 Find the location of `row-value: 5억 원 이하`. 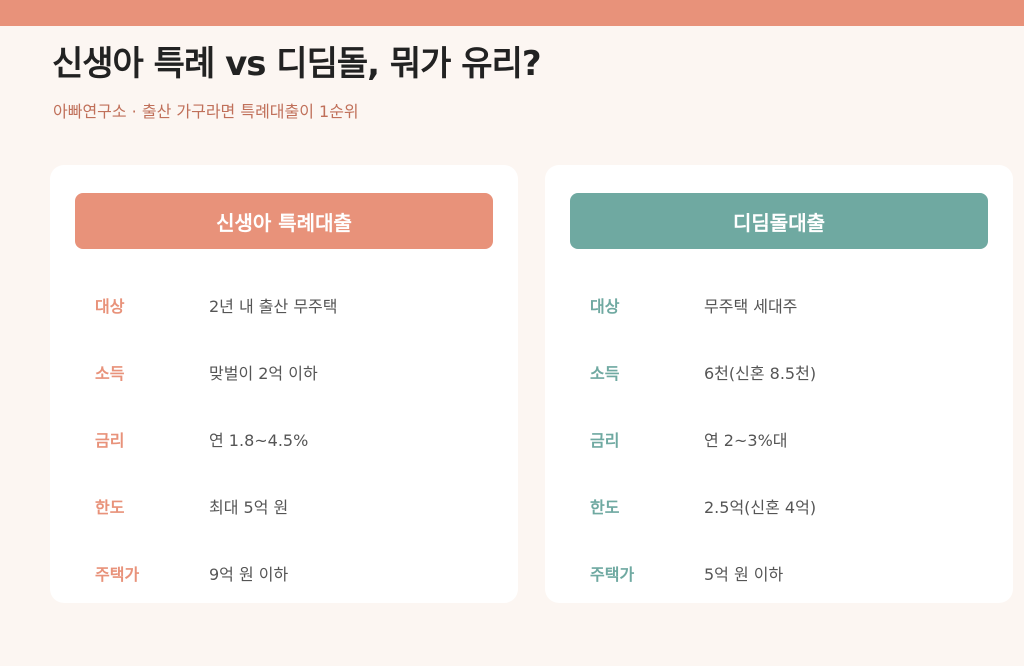

row-value: 5억 원 이하 is located at coordinates (744, 574).